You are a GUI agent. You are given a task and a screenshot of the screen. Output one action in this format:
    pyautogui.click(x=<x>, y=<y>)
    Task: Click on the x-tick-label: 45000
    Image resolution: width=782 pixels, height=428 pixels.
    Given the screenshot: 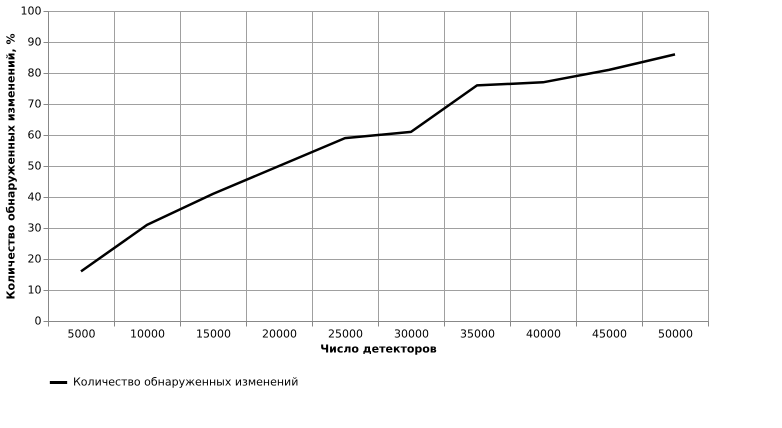 What is the action you would take?
    pyautogui.click(x=609, y=334)
    